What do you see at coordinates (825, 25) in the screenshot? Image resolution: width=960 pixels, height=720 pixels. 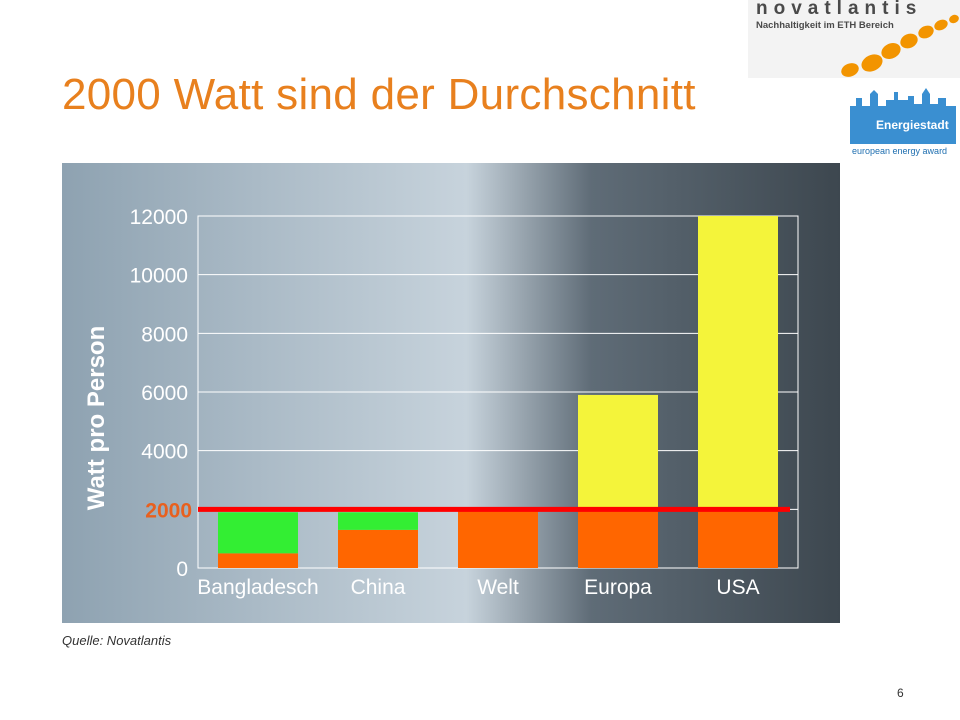 I see `novatlantis-tagline: Nachhaltigkeit im ETH Bereich` at bounding box center [825, 25].